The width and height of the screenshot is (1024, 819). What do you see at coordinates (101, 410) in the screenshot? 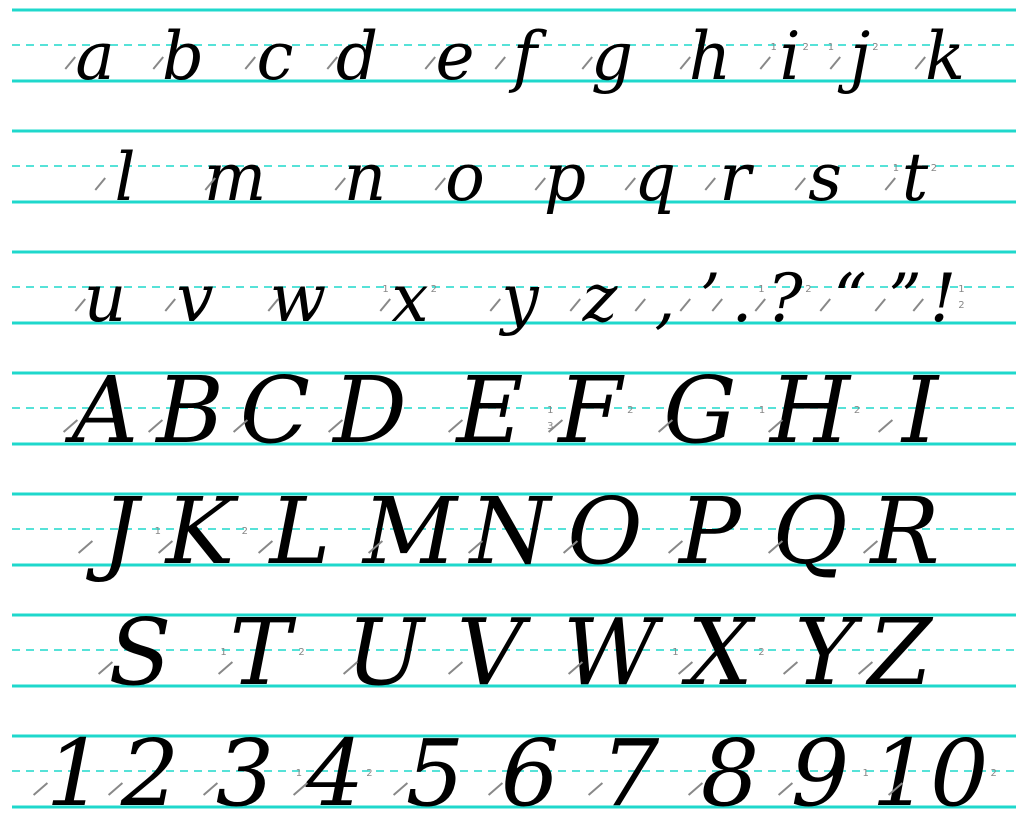
I see `cursive-glyph-A: A` at bounding box center [101, 410].